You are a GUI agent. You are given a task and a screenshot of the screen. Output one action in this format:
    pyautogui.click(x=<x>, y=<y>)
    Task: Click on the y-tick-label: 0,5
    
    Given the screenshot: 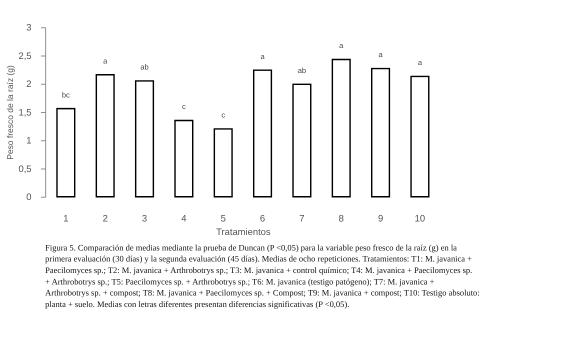 What is the action you would take?
    pyautogui.click(x=25, y=168)
    